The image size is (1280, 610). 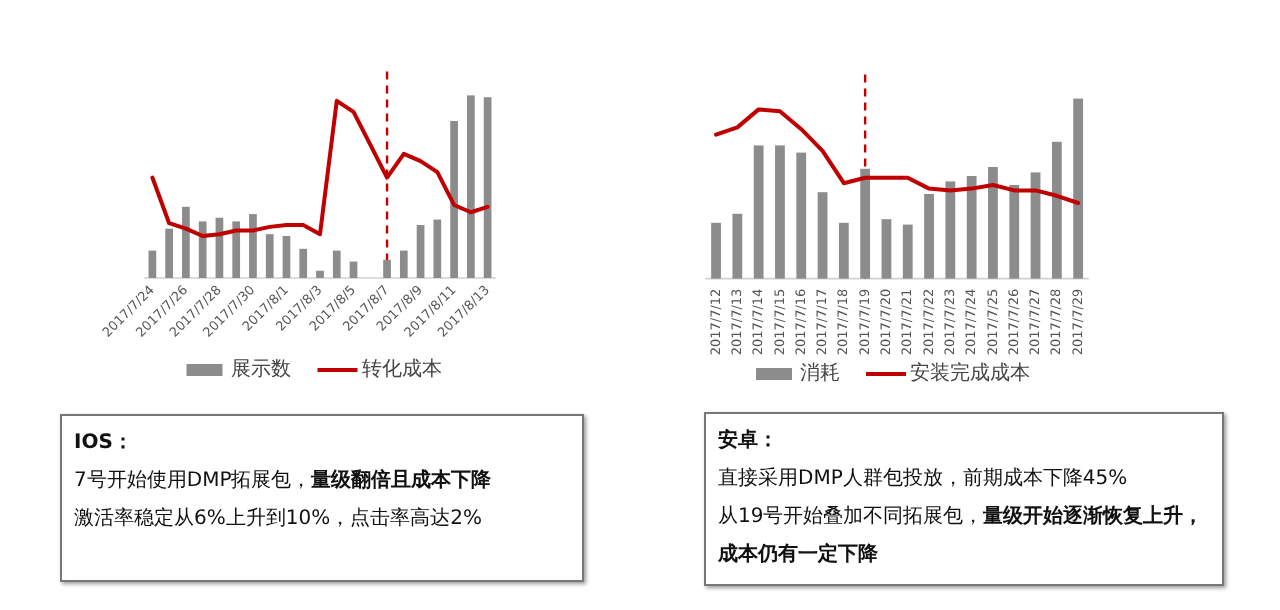 What do you see at coordinates (284, 481) in the screenshot?
I see `text: 7号开始使用DMP拓展包，量级翻倍且成本下降` at bounding box center [284, 481].